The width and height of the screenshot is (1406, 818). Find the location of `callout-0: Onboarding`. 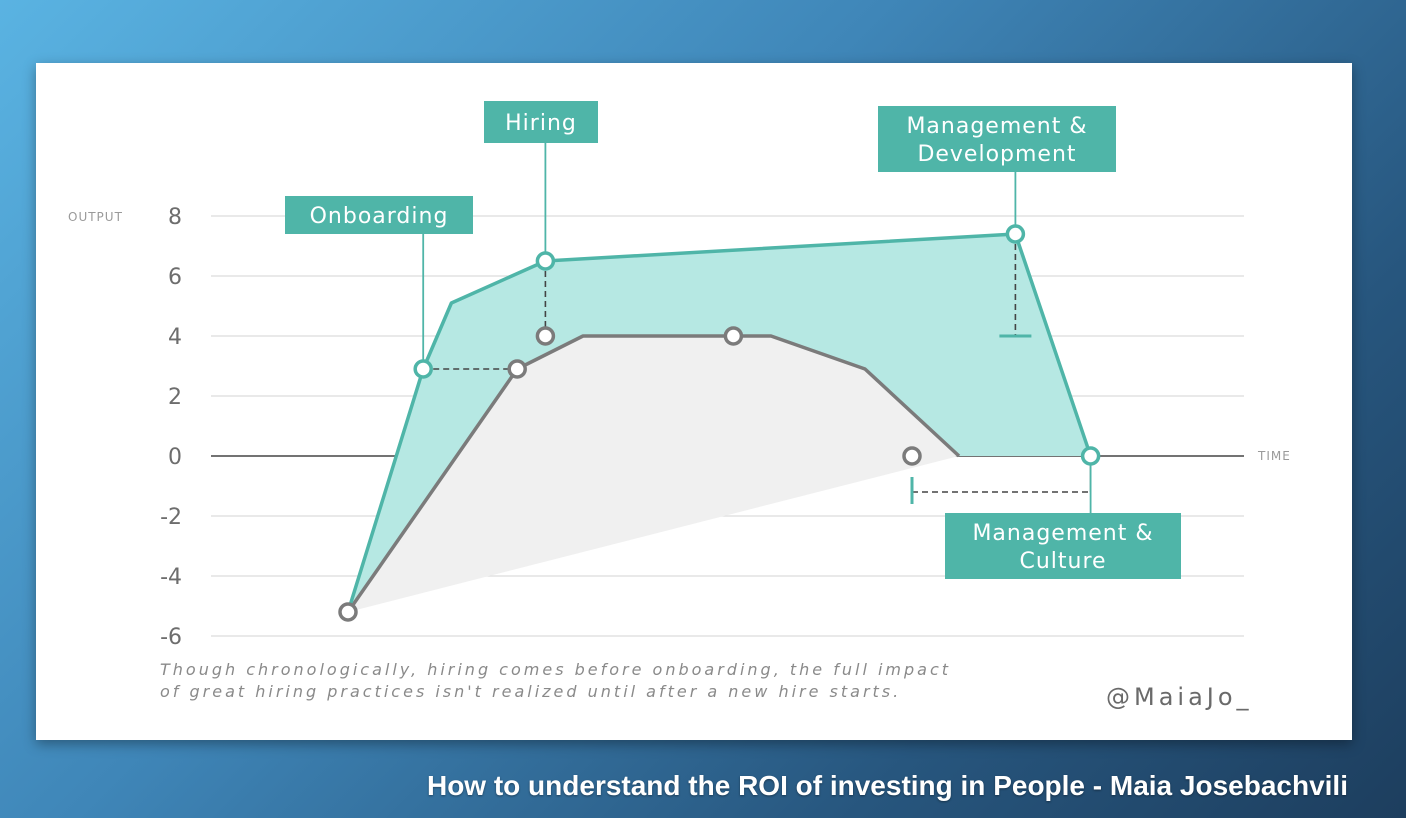

callout-0: Onboarding is located at coordinates (379, 282).